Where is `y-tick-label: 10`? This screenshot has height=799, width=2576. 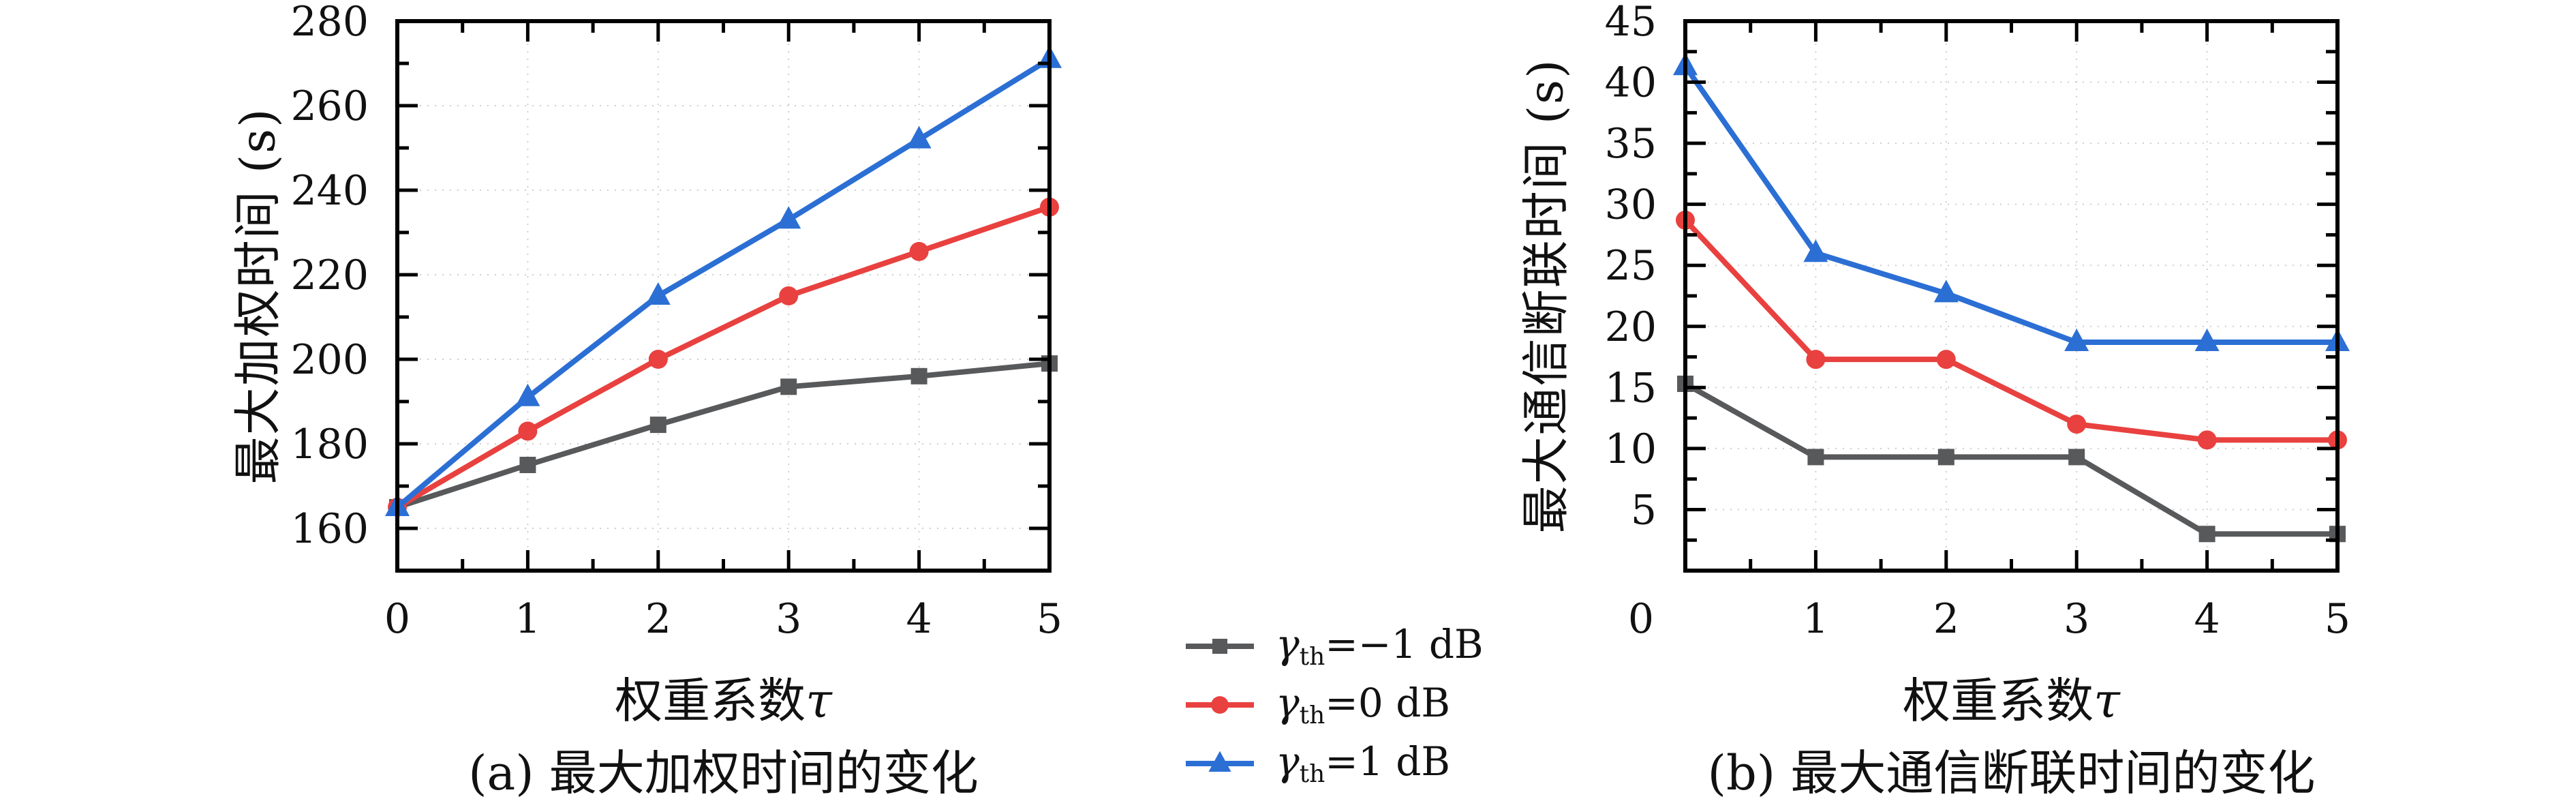
y-tick-label: 10 is located at coordinates (1631, 449).